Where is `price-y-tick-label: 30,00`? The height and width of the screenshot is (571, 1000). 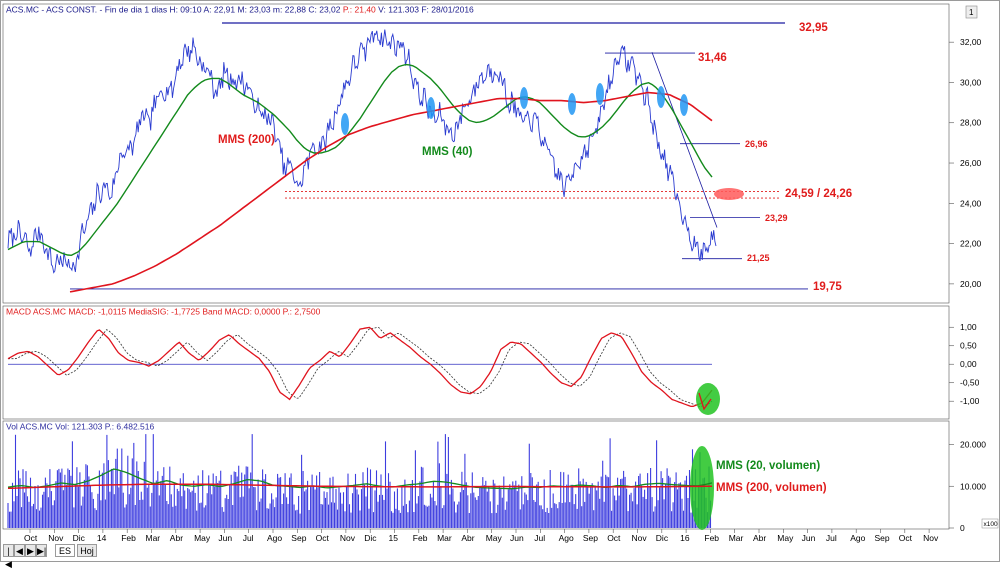 price-y-tick-label: 30,00 is located at coordinates (971, 82).